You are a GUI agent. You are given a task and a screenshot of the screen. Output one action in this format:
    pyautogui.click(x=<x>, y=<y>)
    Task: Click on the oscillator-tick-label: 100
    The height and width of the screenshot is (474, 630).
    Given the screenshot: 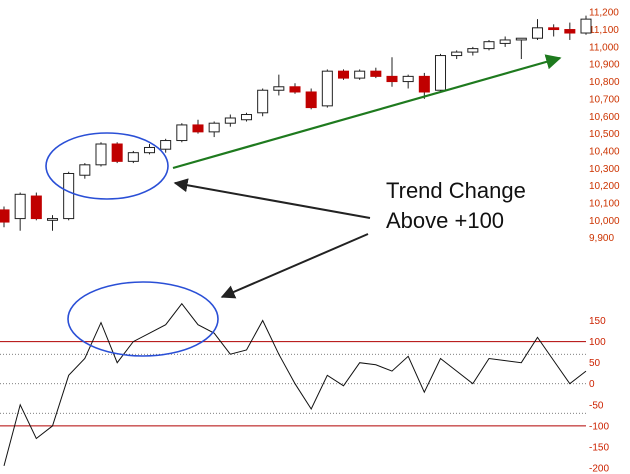 What is the action you would take?
    pyautogui.click(x=597, y=342)
    